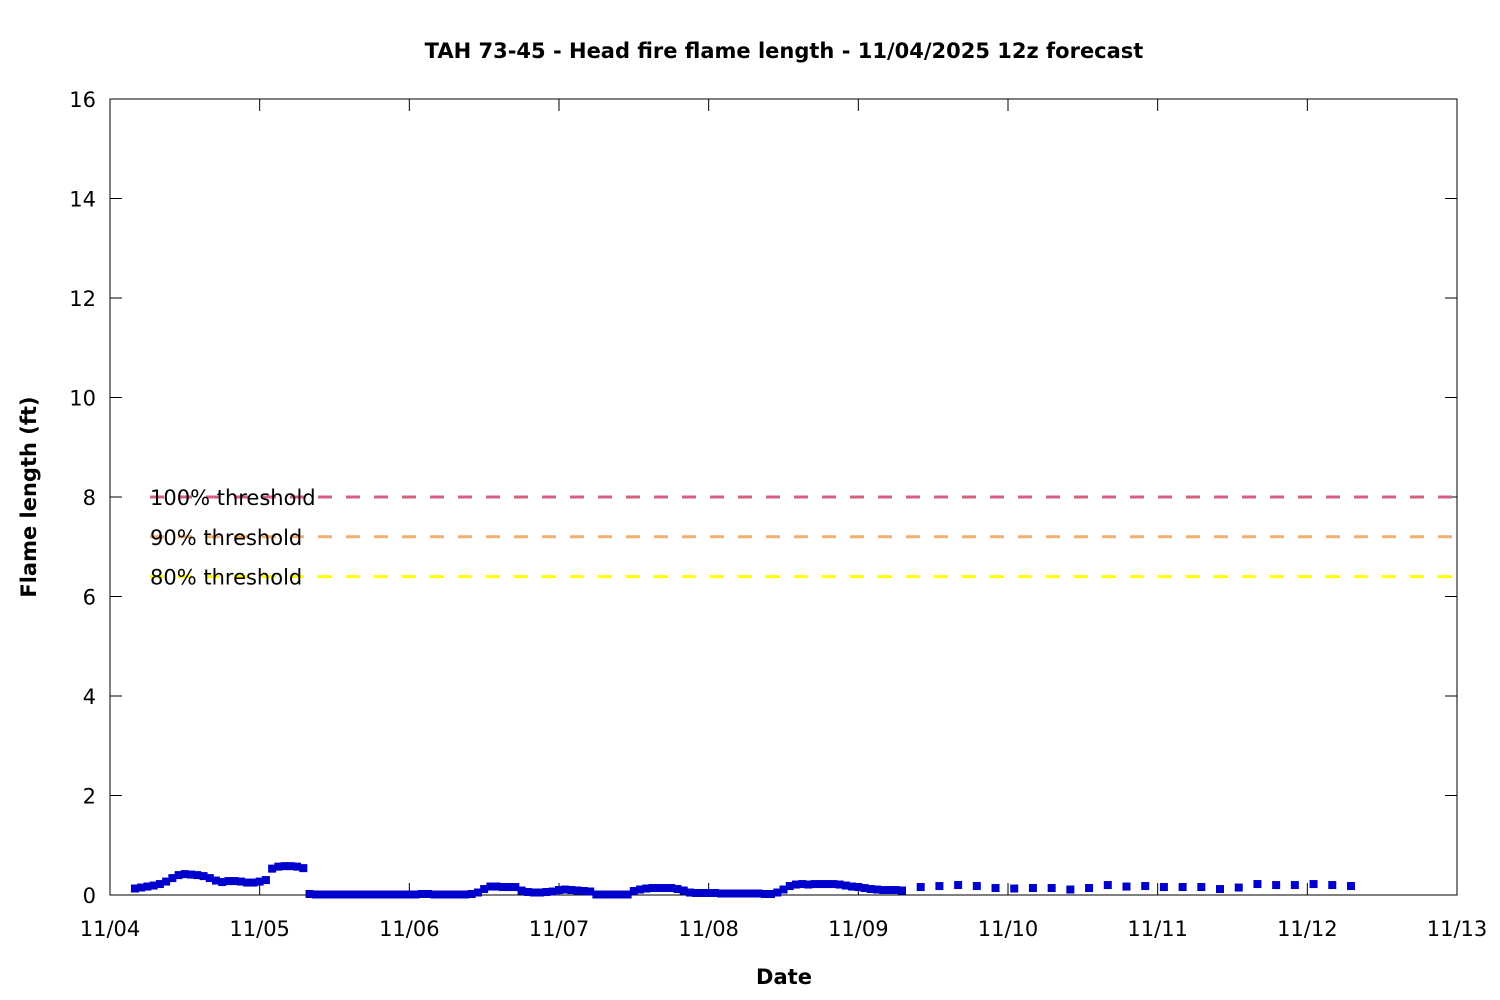  What do you see at coordinates (29, 496) in the screenshot?
I see `y-axis-label: Flame length (ft)` at bounding box center [29, 496].